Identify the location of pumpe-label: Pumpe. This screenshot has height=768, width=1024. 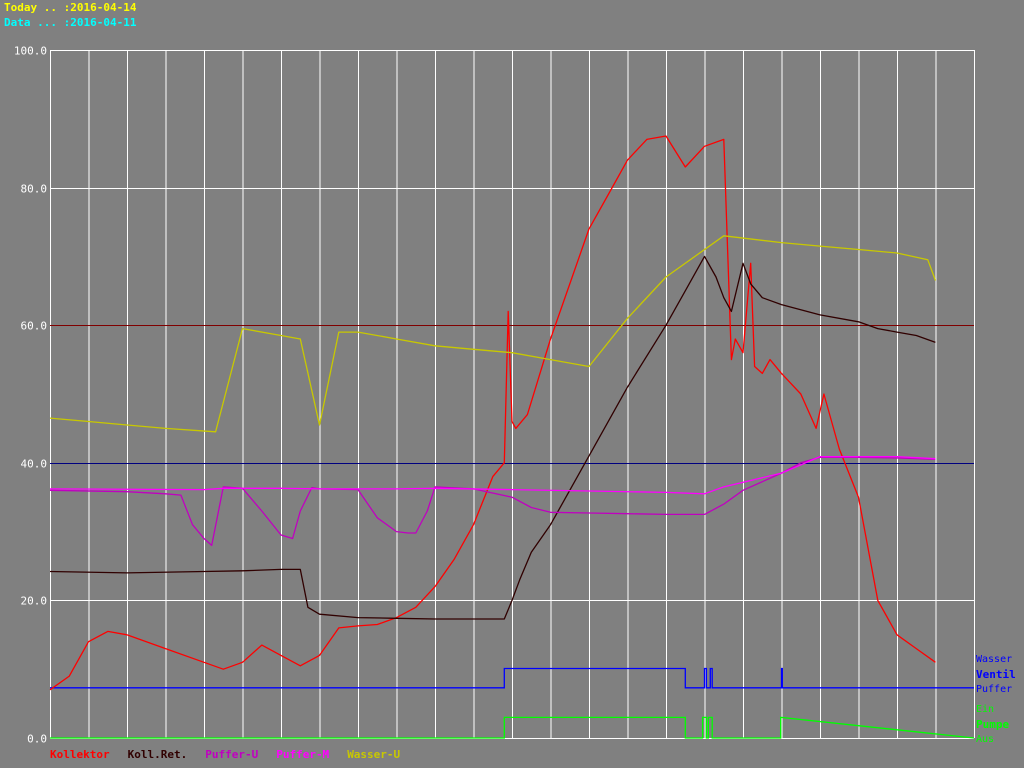
(993, 724).